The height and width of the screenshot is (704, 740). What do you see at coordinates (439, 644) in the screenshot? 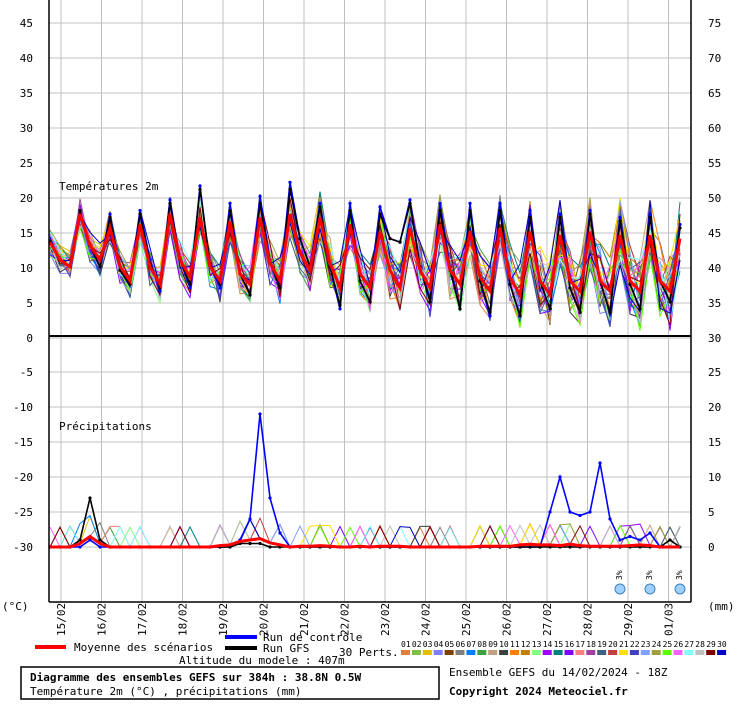
I see `pert-number: 04` at bounding box center [439, 644].